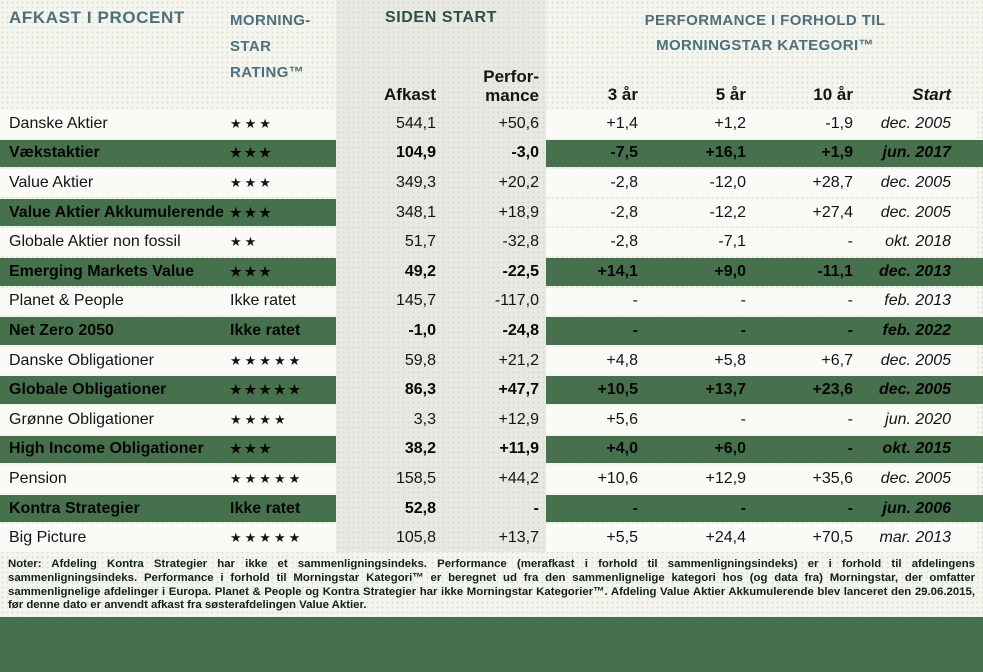 This screenshot has width=983, height=672. Describe the element at coordinates (518, 123) in the screenshot. I see `performance-value: +50,6` at that location.